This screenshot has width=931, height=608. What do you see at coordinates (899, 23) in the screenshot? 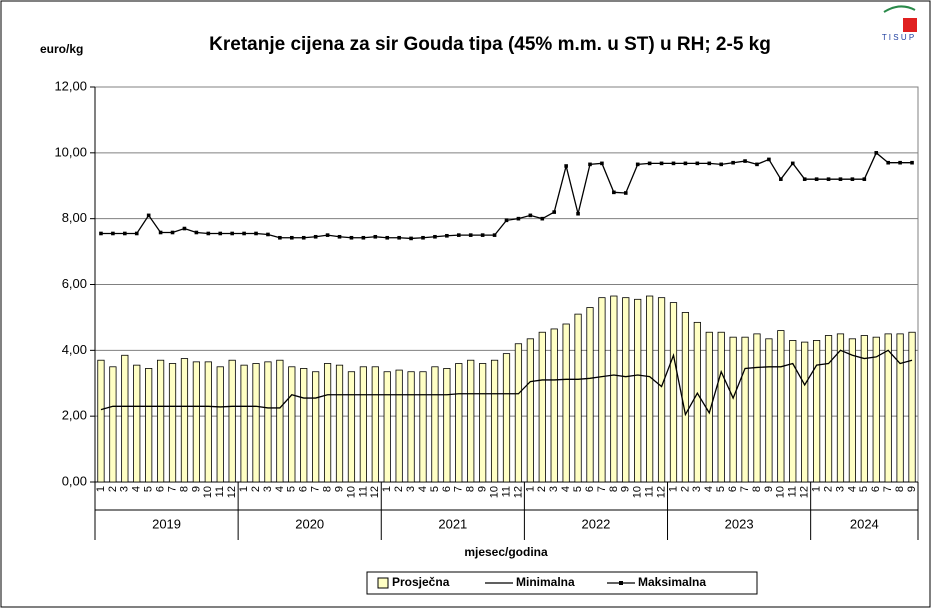
I see `logo: T I S U P` at bounding box center [899, 23].